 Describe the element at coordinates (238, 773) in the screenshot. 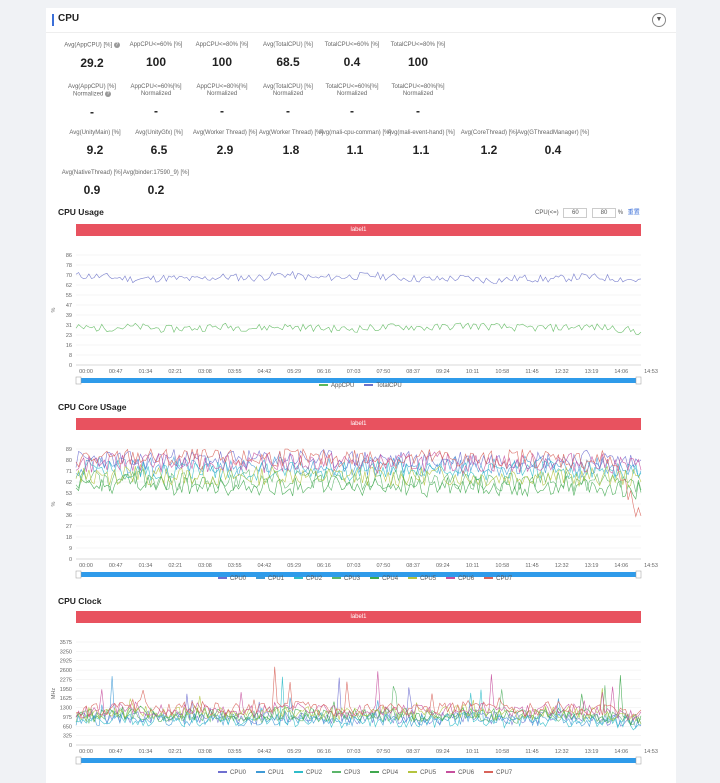

I see `legend-label: CPU0` at that location.